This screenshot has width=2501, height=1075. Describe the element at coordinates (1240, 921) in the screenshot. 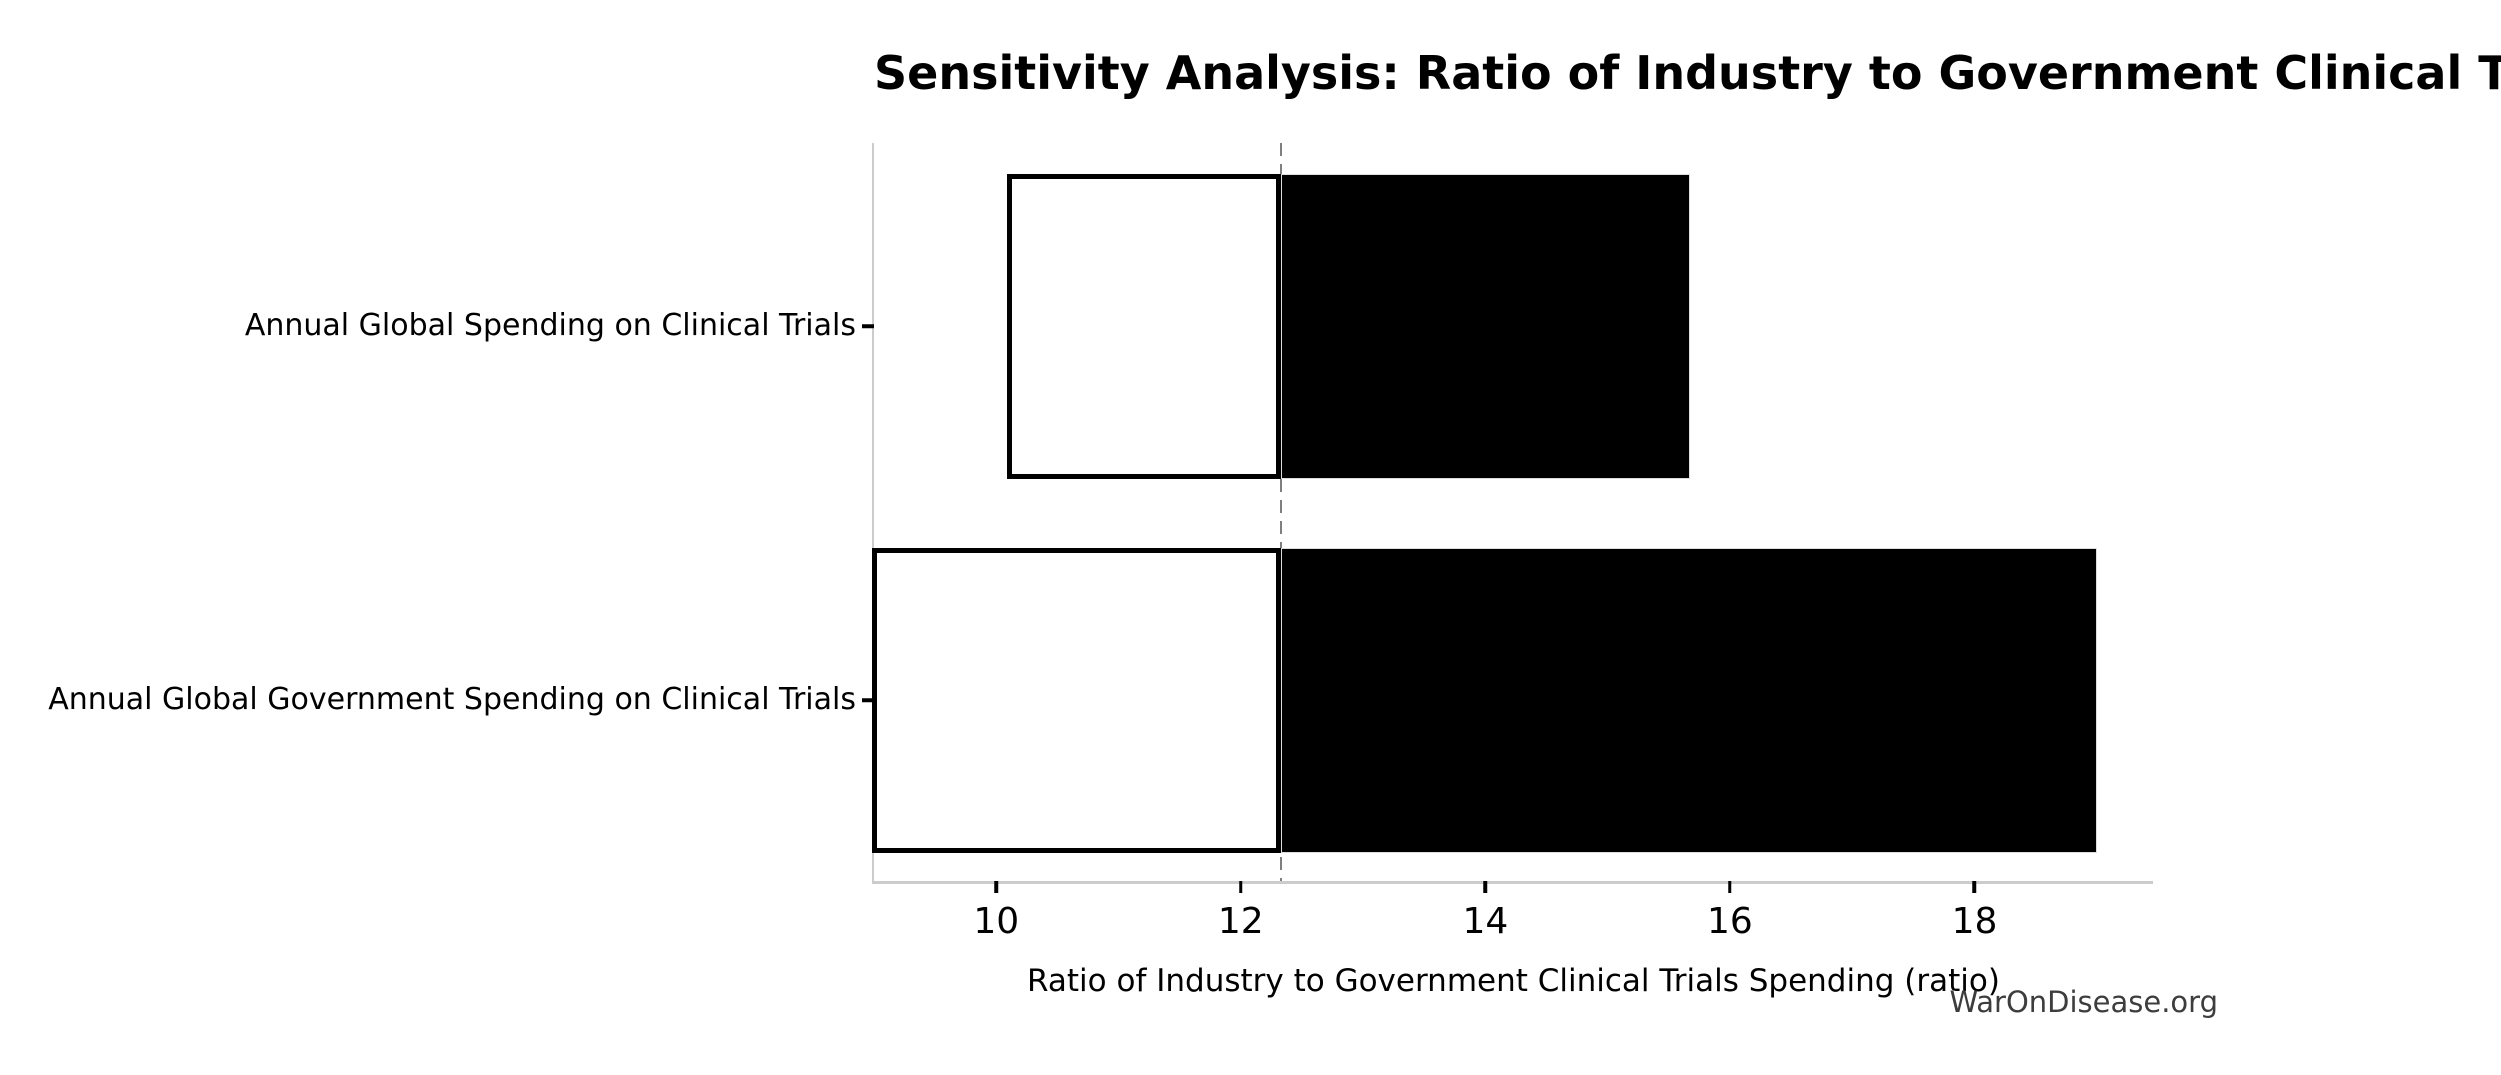

I see `x-tick-label-12: 12` at that location.